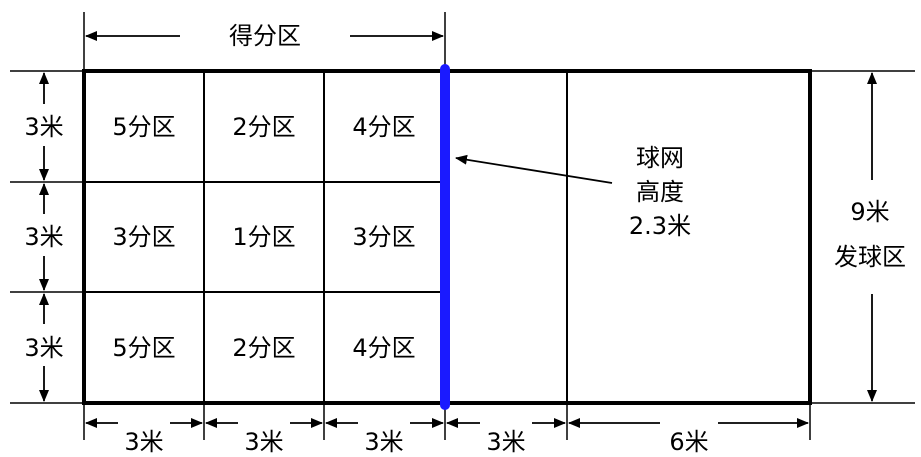 The image size is (921, 457). Describe the element at coordinates (534, 169) in the screenshot. I see `net-pointer-arrow` at that location.